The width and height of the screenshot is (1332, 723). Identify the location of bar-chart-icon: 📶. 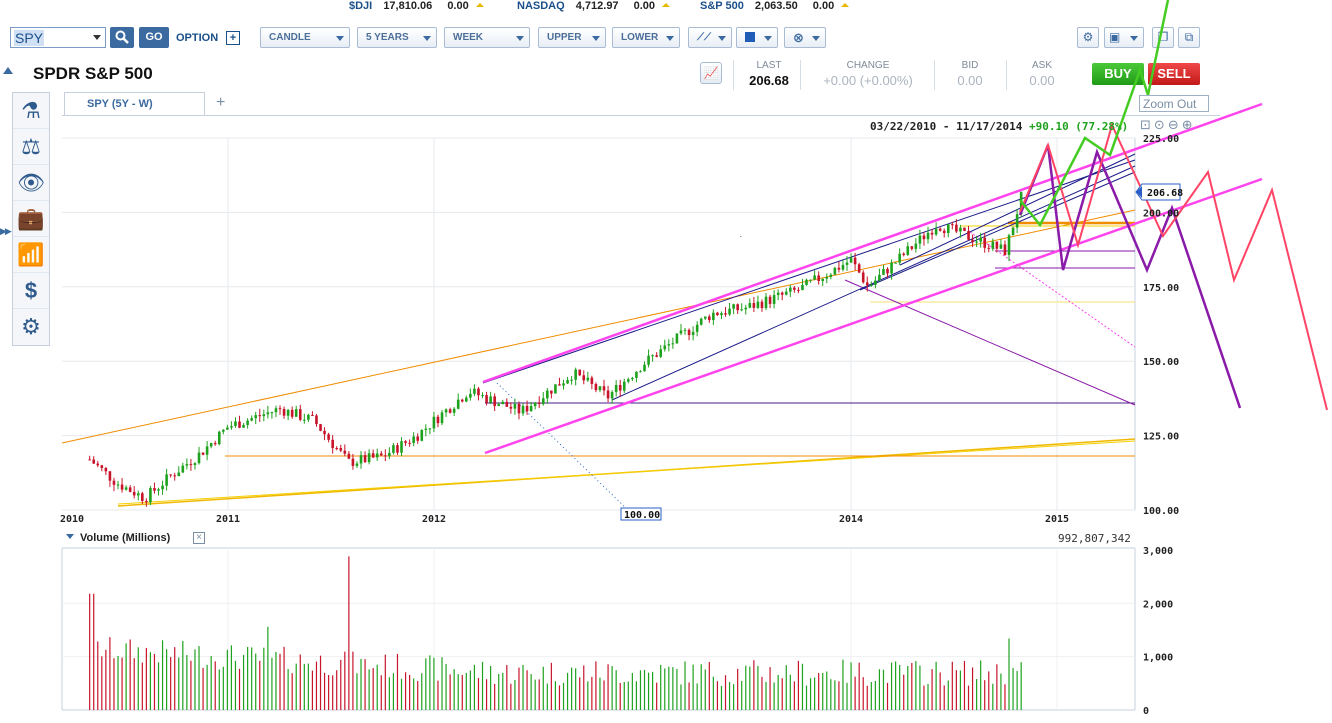
(31, 255).